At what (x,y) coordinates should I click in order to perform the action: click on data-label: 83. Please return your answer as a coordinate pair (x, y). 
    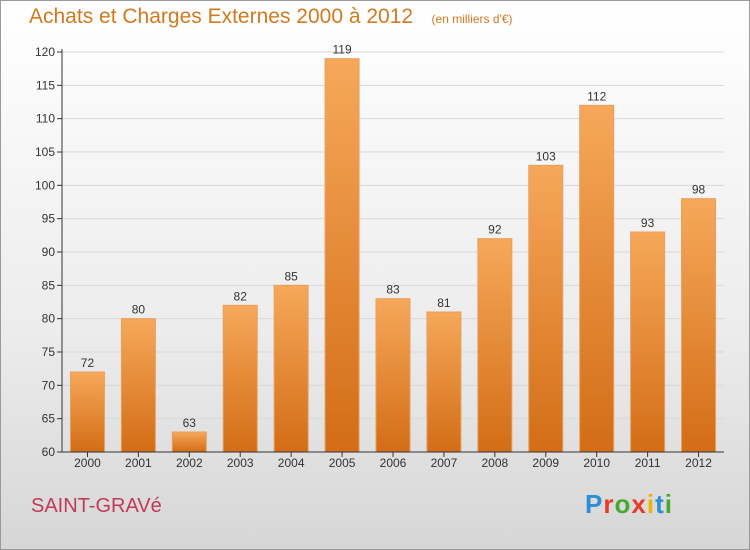
    Looking at the image, I should click on (393, 290).